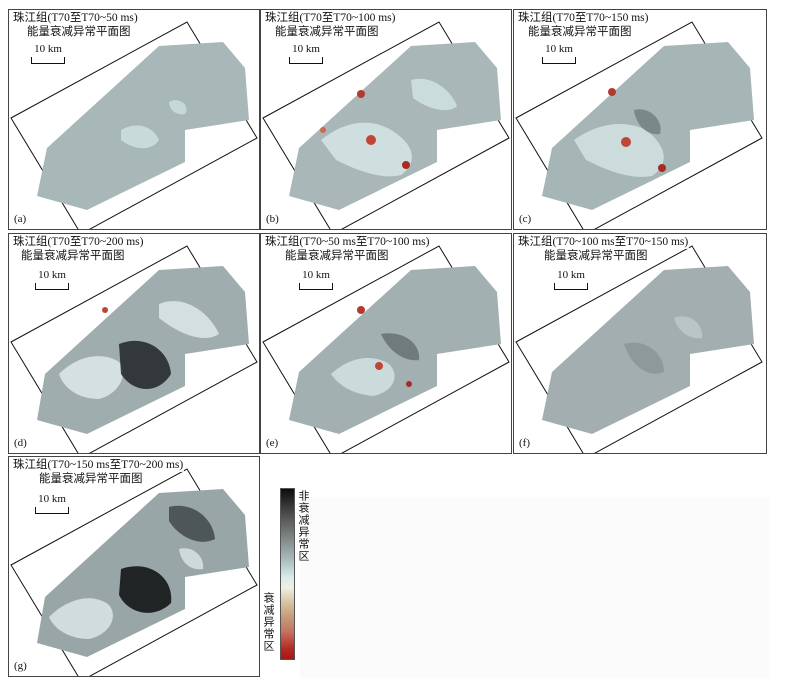 This screenshot has height=681, width=788. I want to click on panel-label: (e), so click(272, 443).